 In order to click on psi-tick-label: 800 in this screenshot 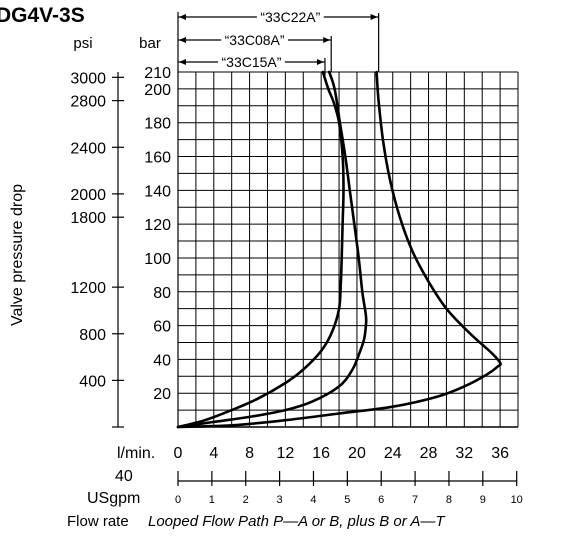, I will do `click(92, 335)`.